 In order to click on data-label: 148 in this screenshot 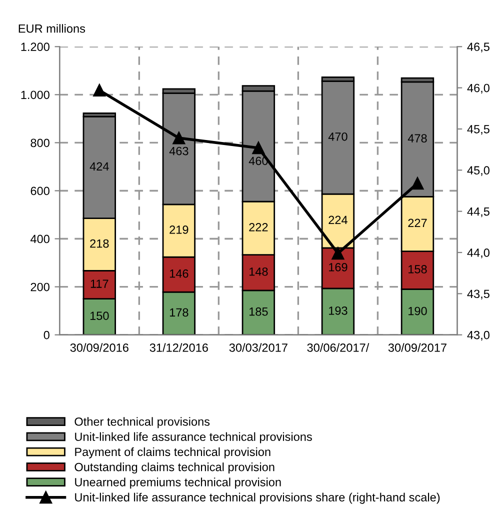, I will do `click(258, 271)`.